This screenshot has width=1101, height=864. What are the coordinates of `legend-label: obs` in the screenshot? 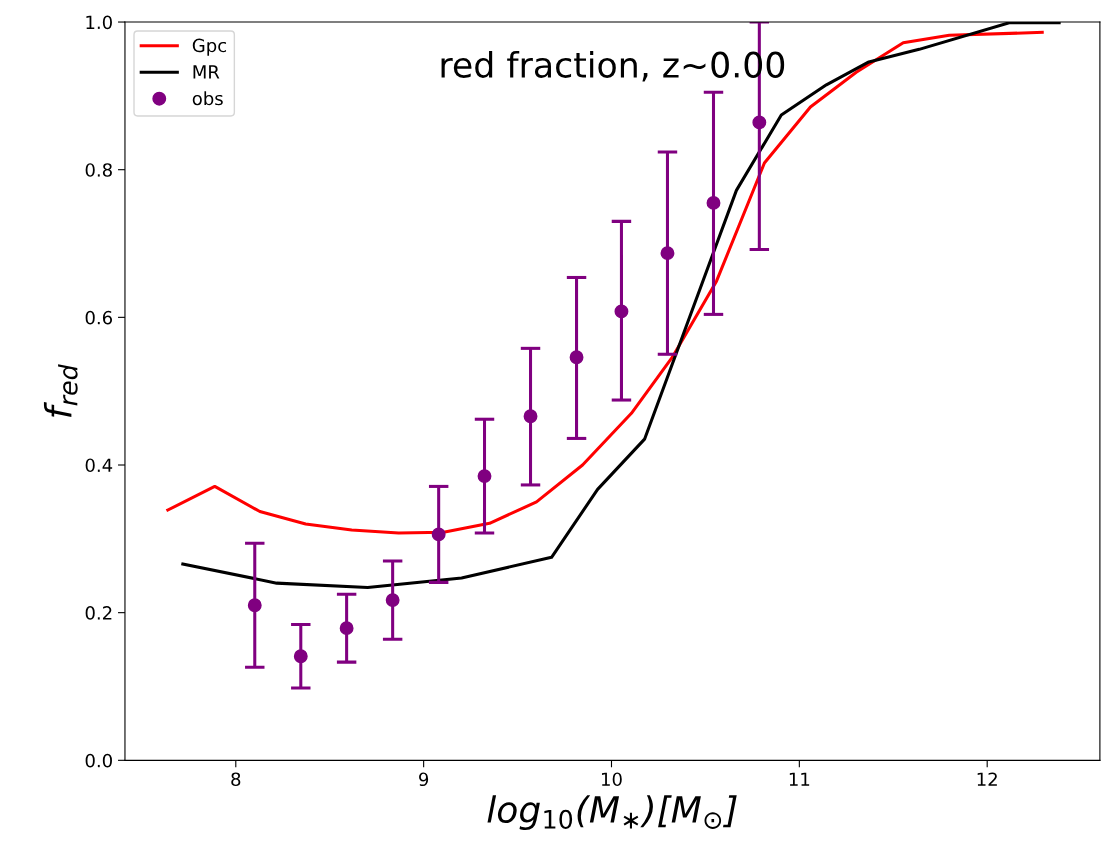 It's located at (207, 98).